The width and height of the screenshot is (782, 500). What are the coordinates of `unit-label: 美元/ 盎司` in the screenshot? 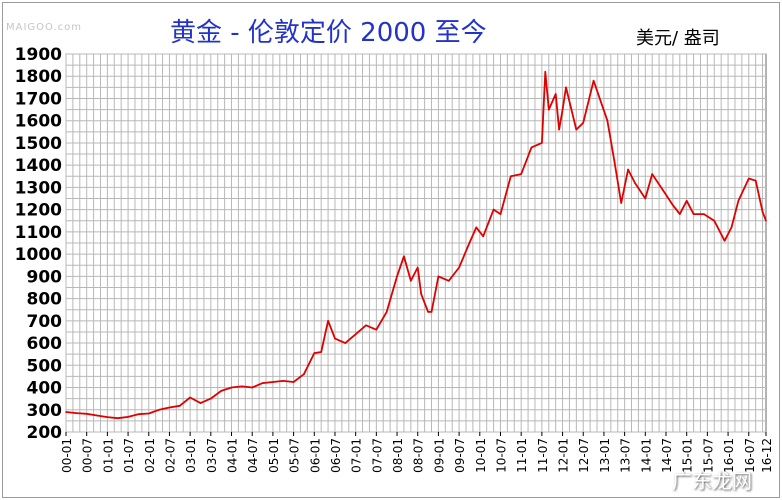 It's located at (678, 38).